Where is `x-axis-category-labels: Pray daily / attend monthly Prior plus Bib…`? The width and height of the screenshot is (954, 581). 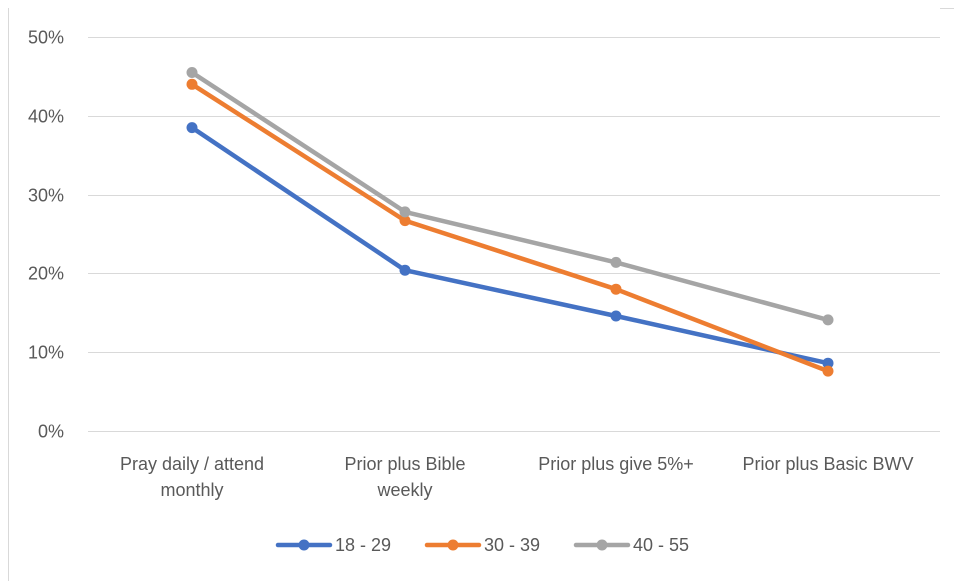
x-axis-category-labels: Pray daily / attend monthly Prior plus Bib… is located at coordinates (517, 477).